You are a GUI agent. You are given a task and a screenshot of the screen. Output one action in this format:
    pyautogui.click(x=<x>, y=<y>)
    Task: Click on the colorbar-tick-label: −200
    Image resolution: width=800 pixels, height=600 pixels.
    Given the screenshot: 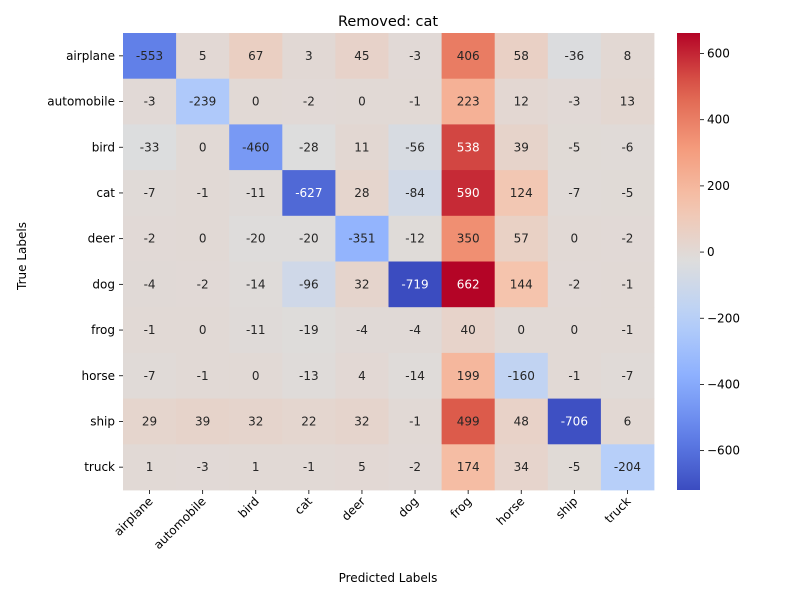 What is the action you would take?
    pyautogui.click(x=723, y=318)
    